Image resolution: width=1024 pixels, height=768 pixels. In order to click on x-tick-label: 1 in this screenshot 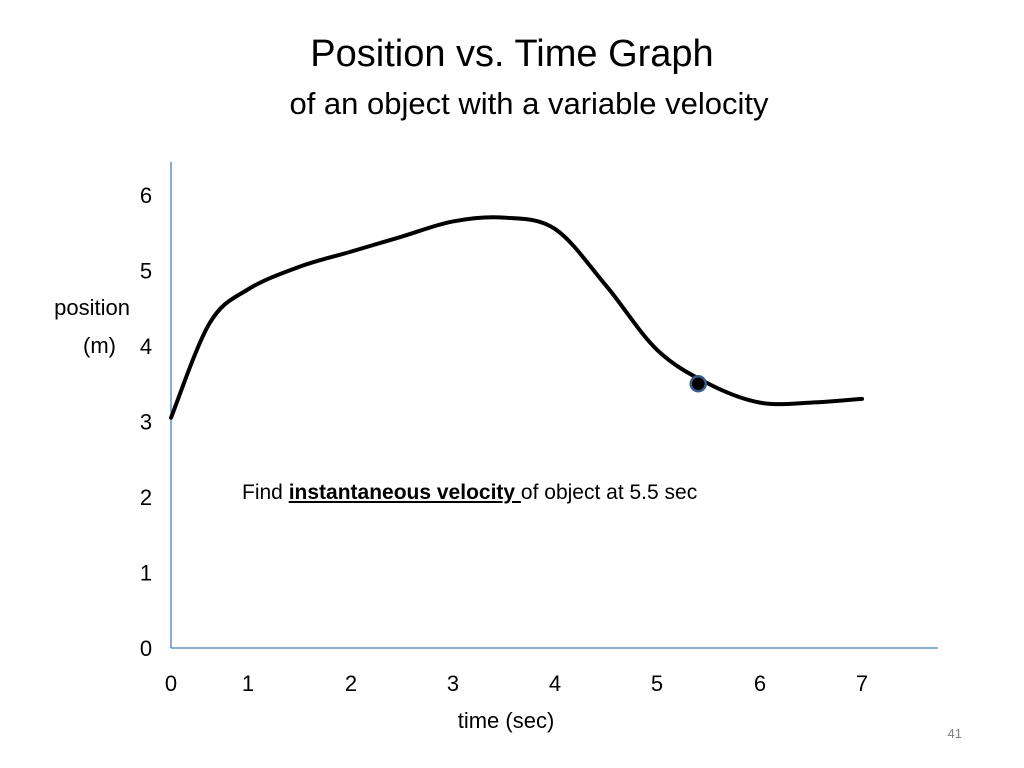, I will do `click(248, 683)`.